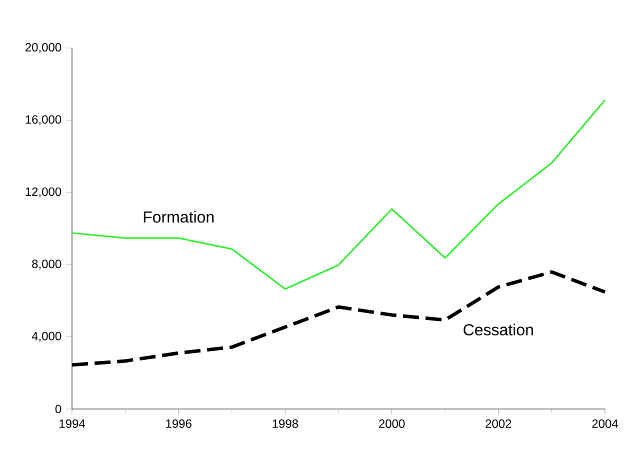 Image resolution: width=626 pixels, height=462 pixels. What do you see at coordinates (47, 337) in the screenshot?
I see `y-tick-label: 4,000` at bounding box center [47, 337].